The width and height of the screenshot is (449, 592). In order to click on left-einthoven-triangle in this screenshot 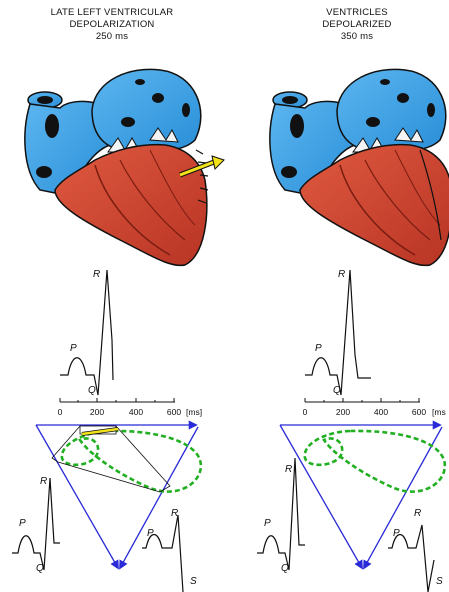, I will do `click(117, 495)`.